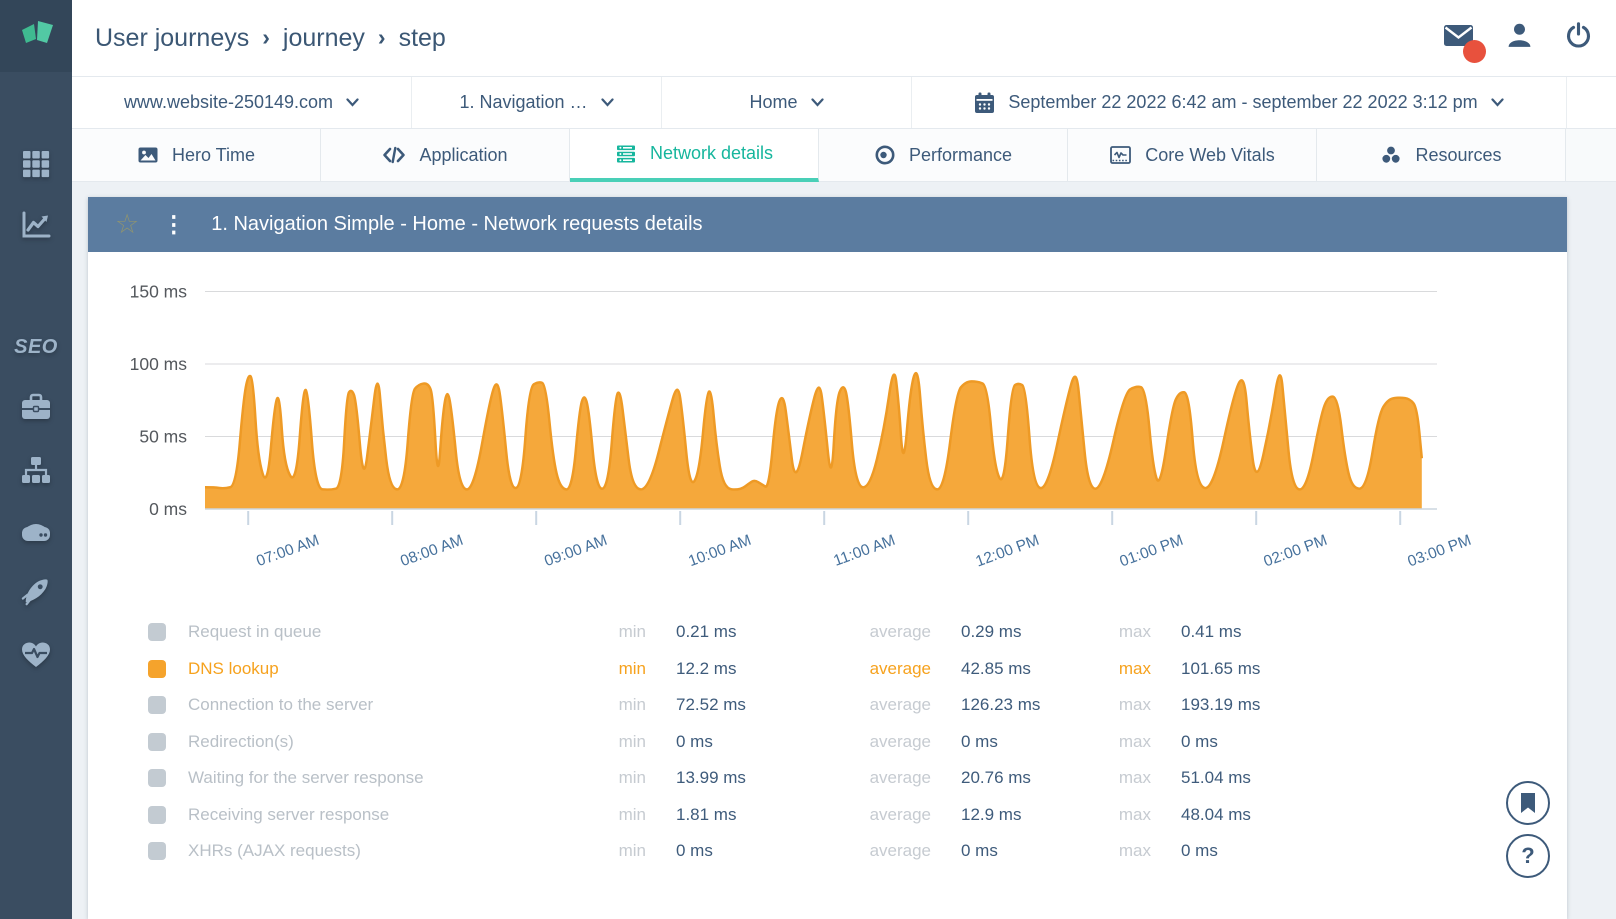 This screenshot has width=1616, height=919. I want to click on bookmark-button, so click(1528, 803).